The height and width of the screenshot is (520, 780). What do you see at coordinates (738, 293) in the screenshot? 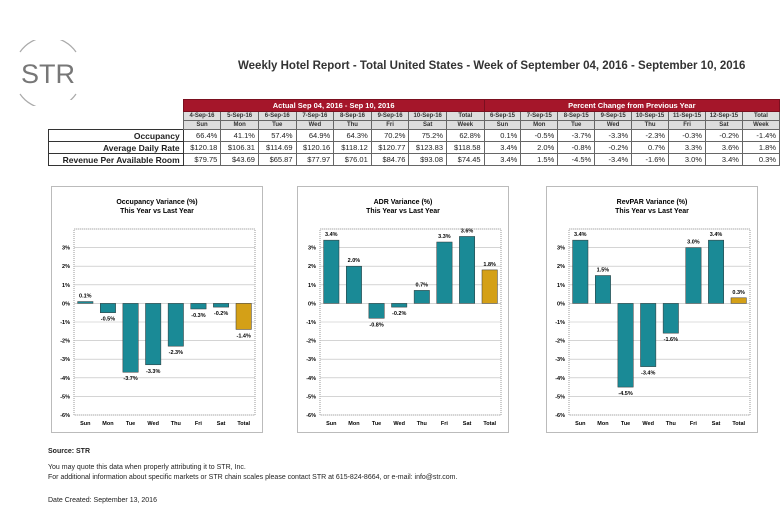
I see `data-label: 0.3%` at bounding box center [738, 293].